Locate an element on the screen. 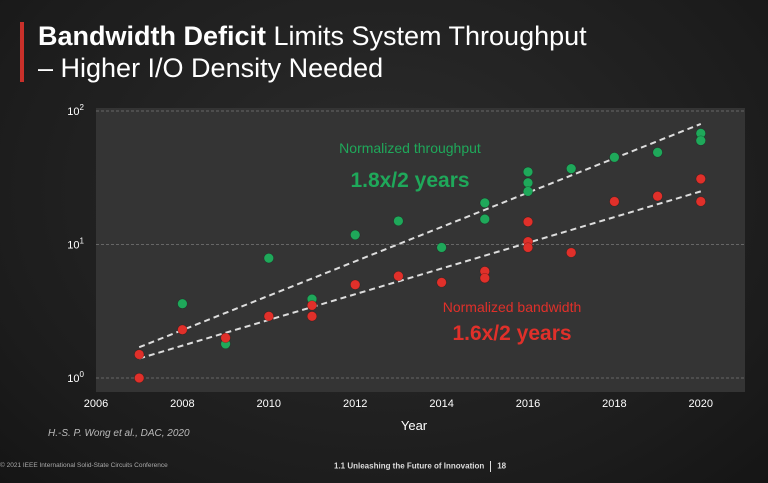  citation: H.-S. P. Wong et al., DAC, 2020 is located at coordinates (119, 433).